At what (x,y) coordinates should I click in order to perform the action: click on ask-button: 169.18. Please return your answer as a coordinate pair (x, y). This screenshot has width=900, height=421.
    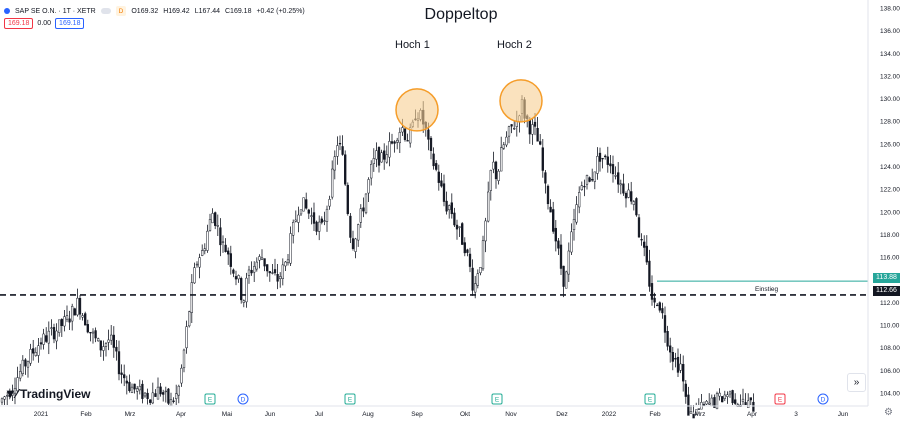
    Looking at the image, I should click on (70, 23).